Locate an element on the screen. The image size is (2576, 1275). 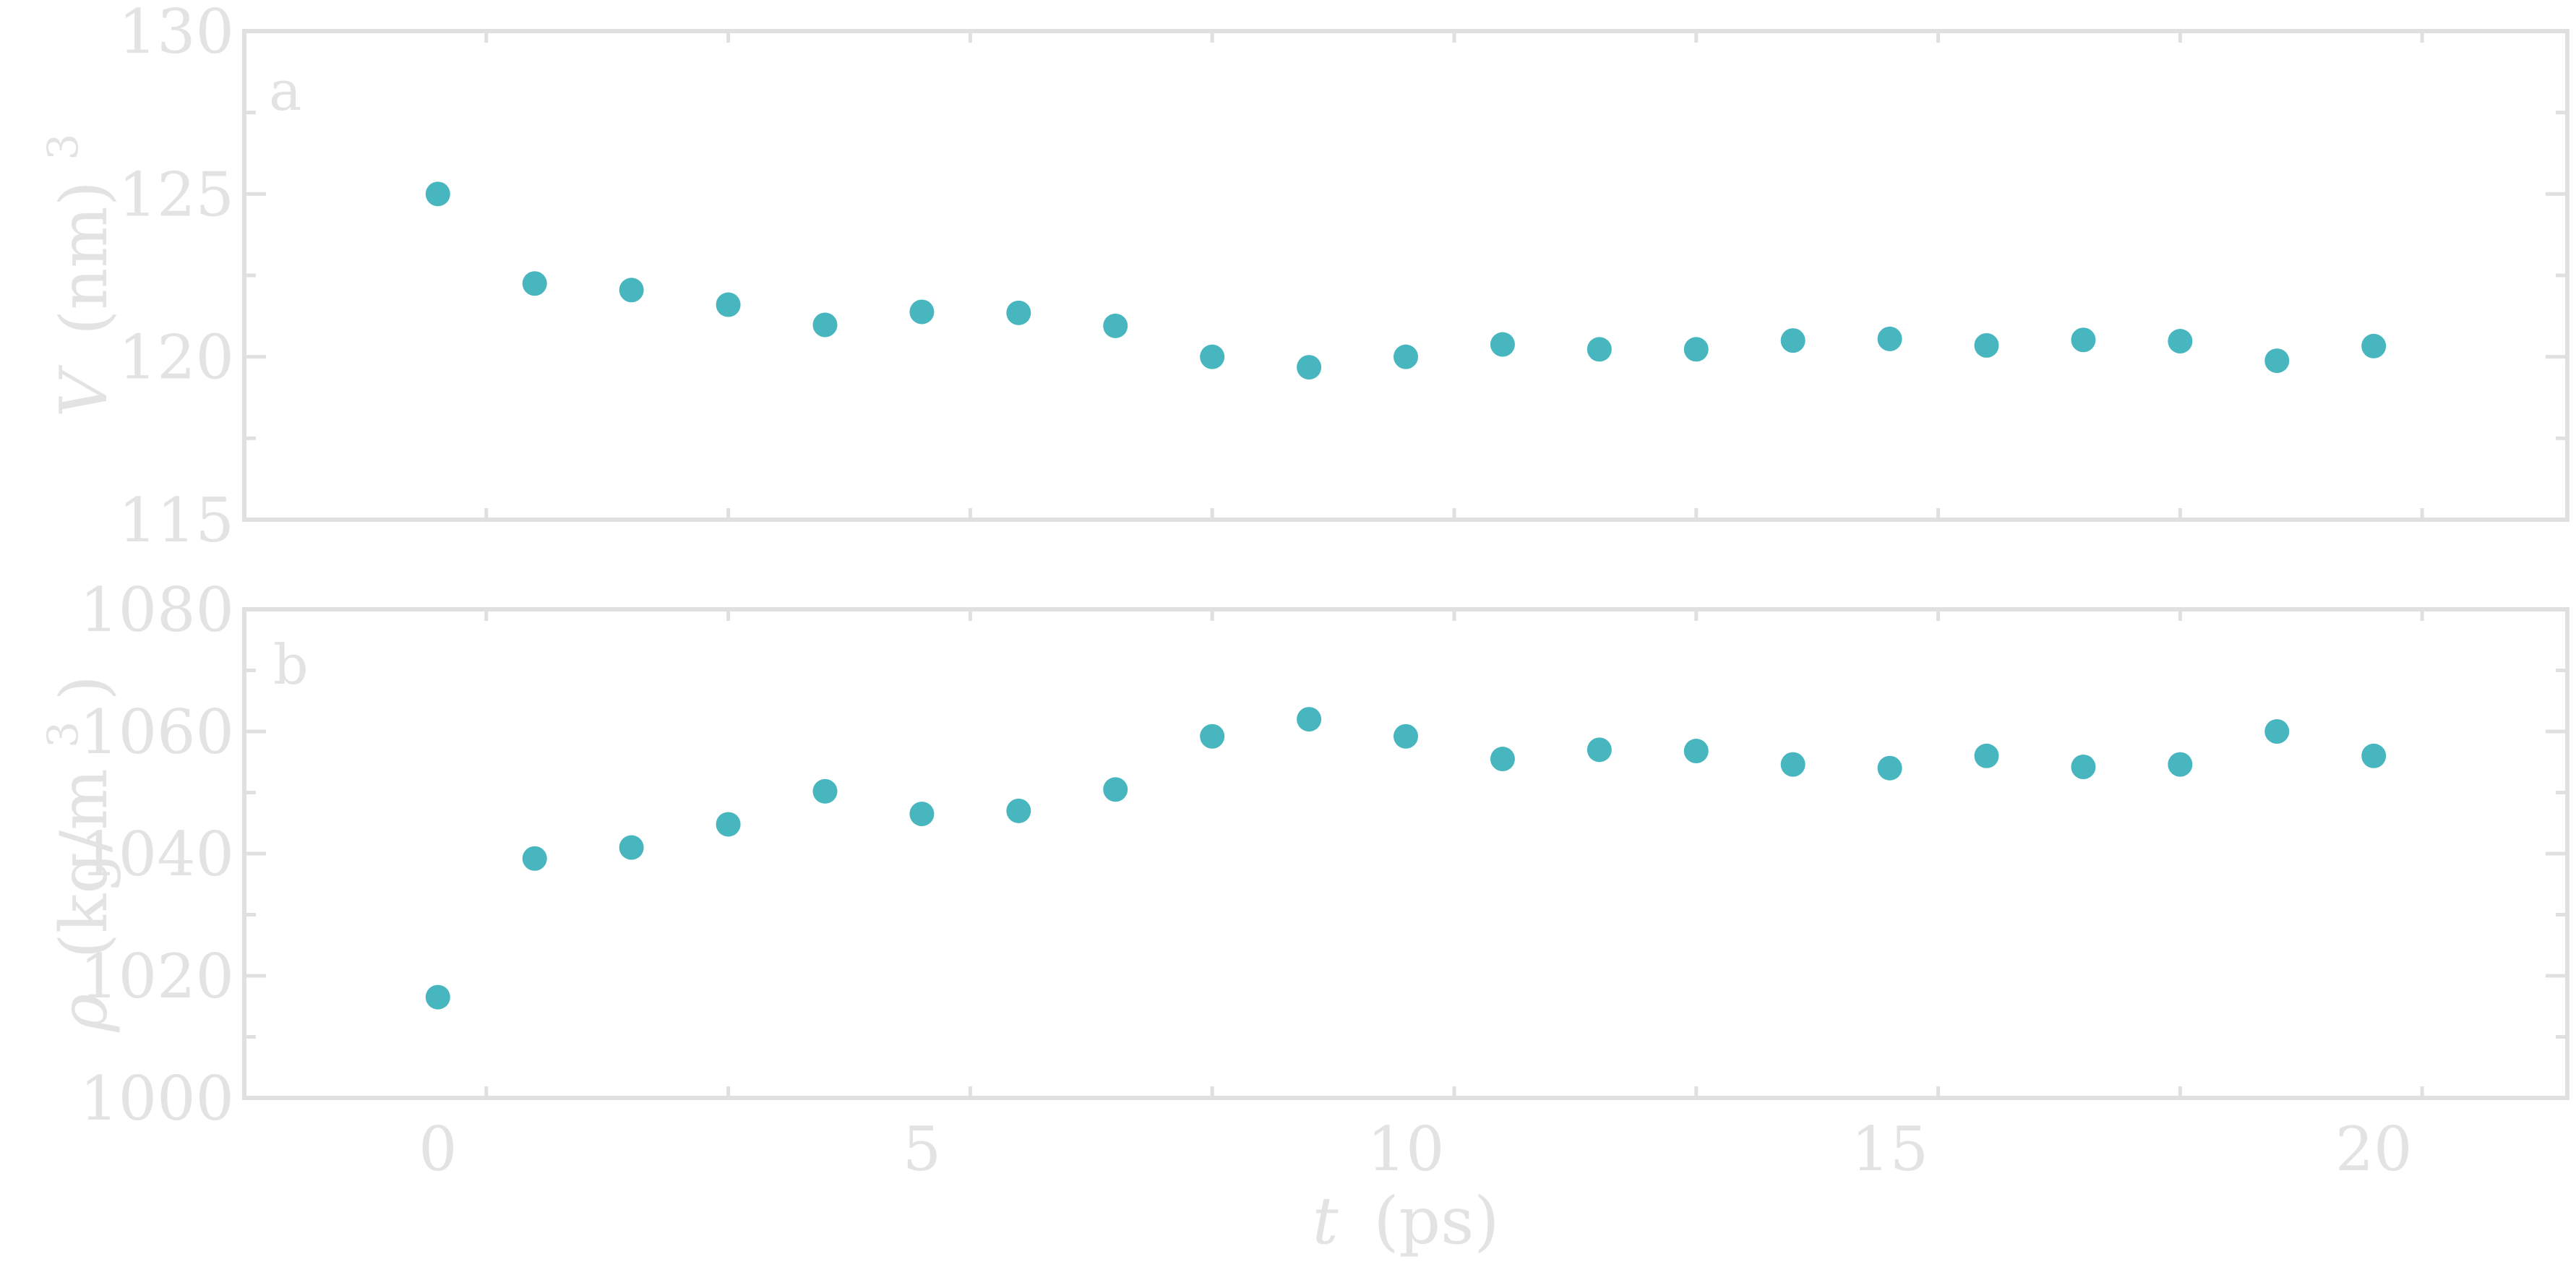
panel-b-ylabel-symbol: ρ is located at coordinates (84, 1013).